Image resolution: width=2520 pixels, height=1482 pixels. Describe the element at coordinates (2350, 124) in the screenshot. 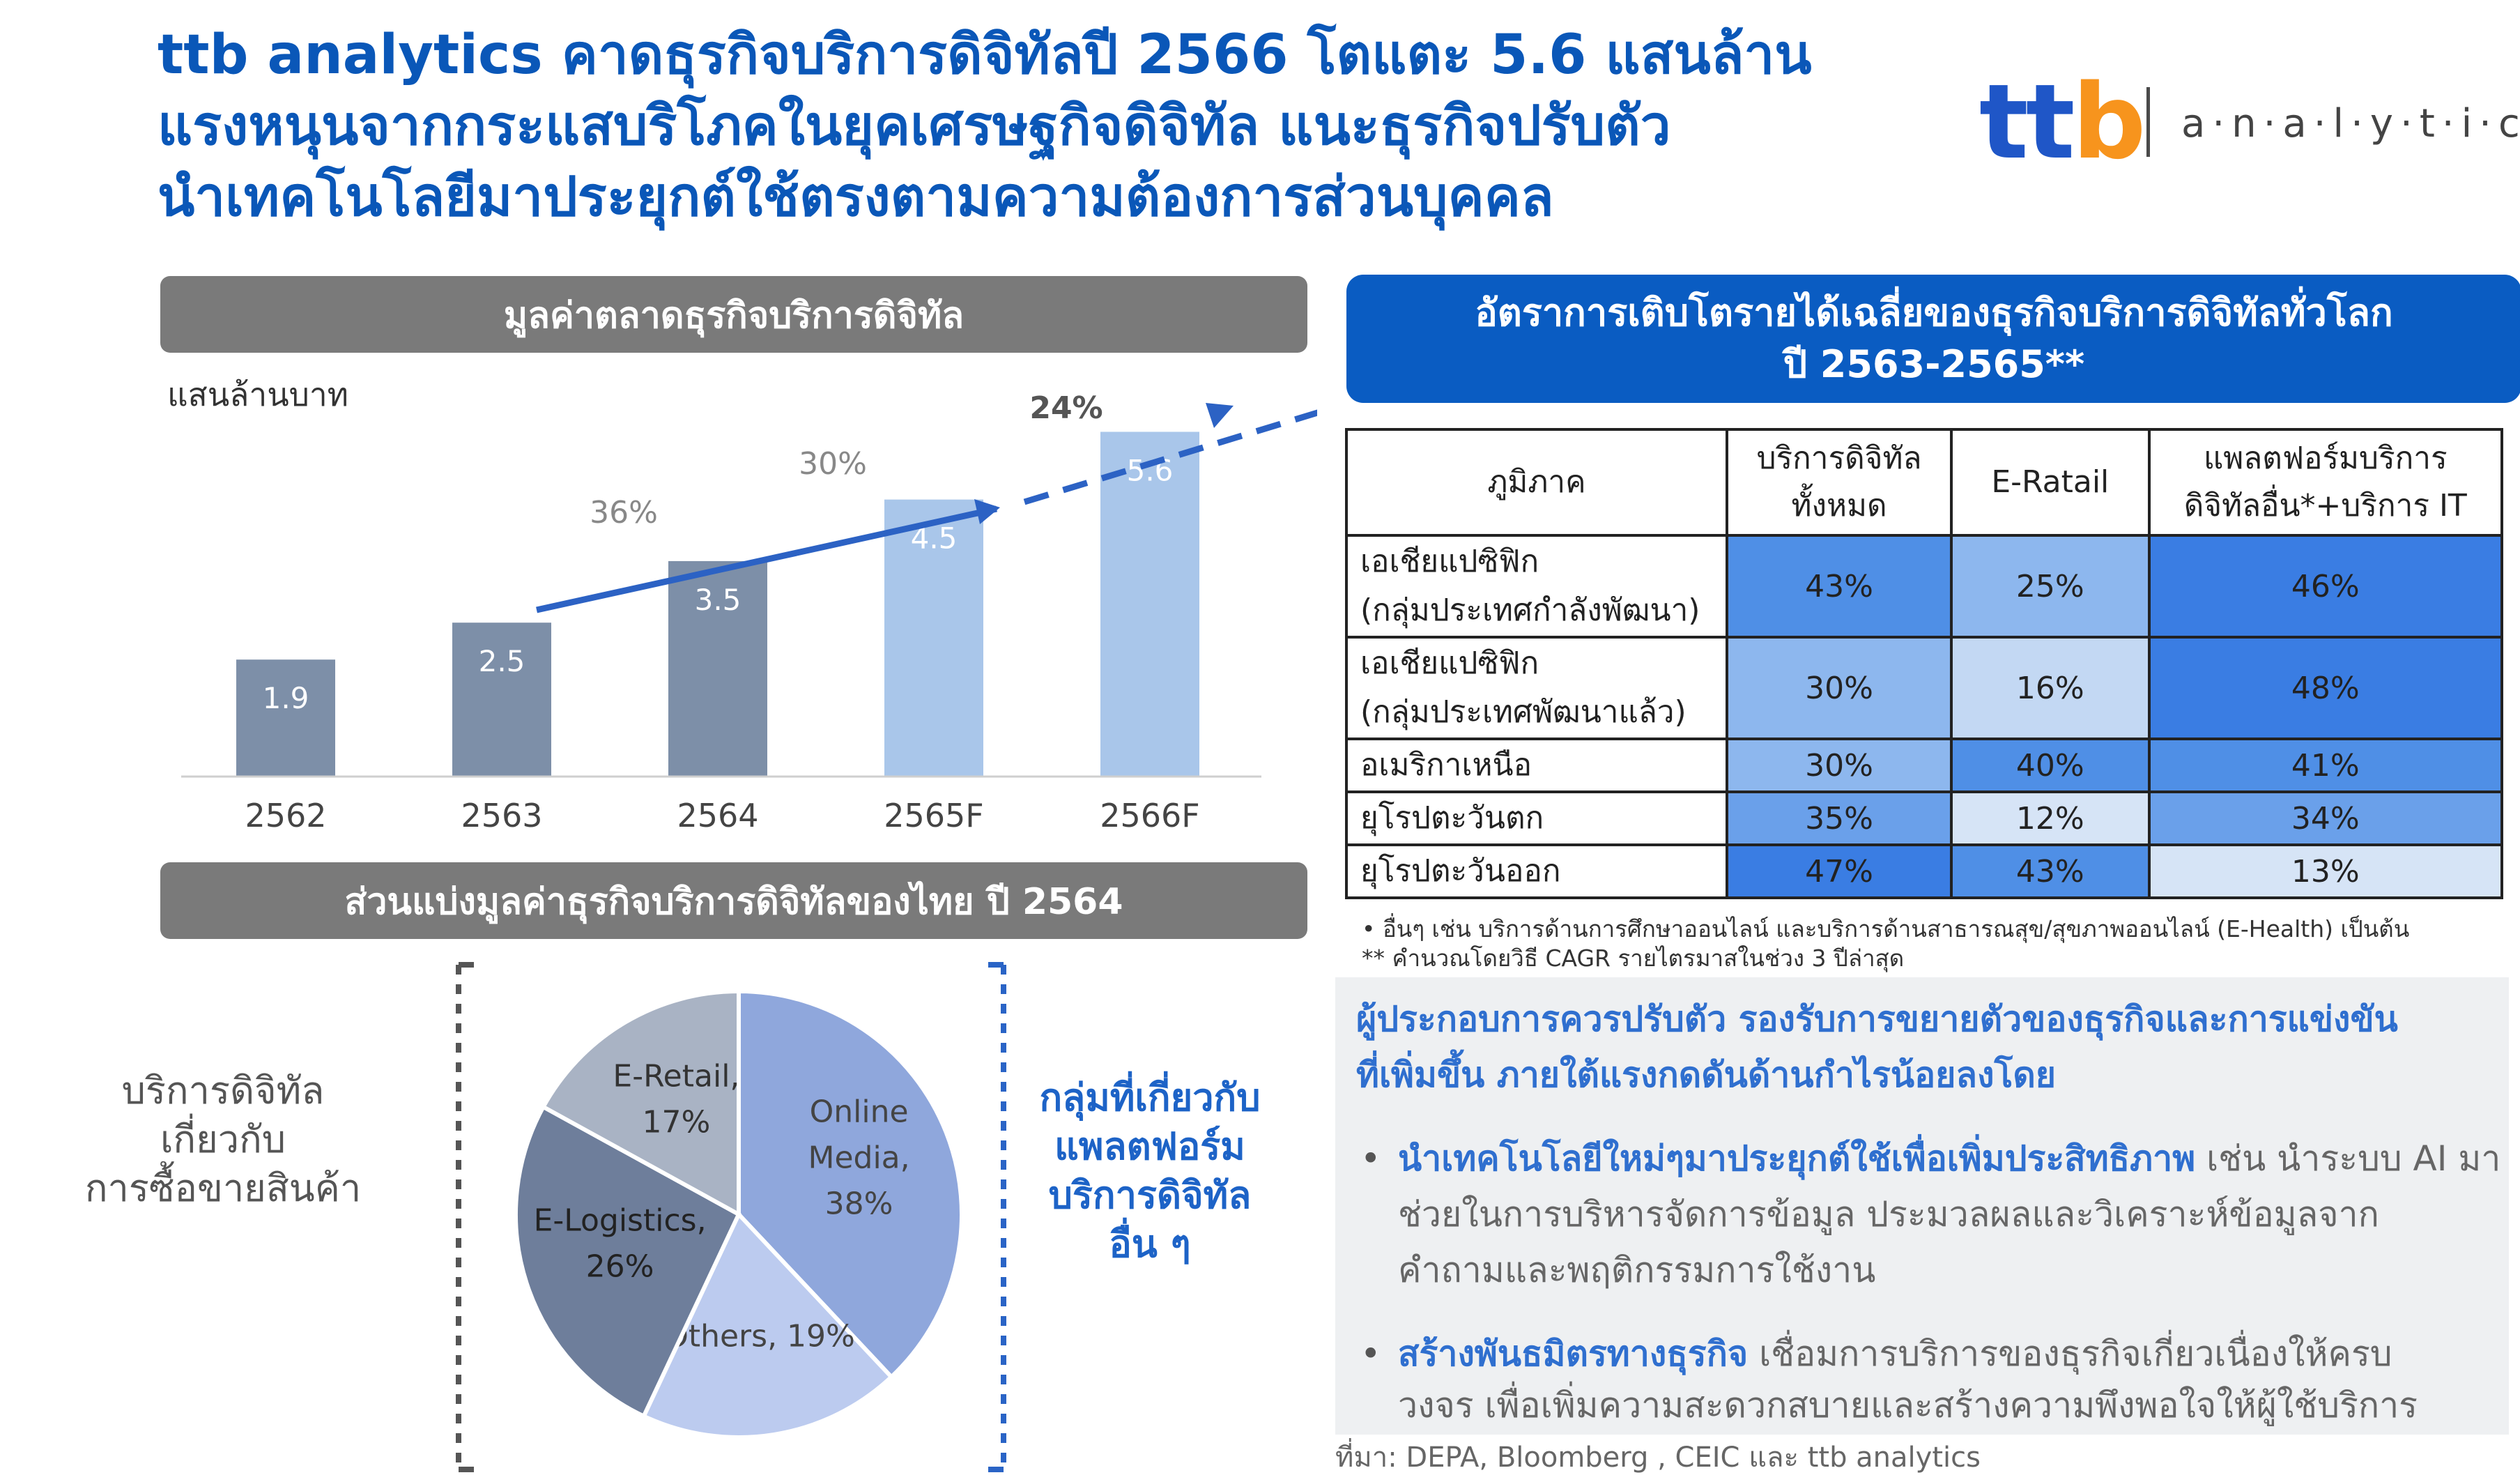

I see `logo-analytics-text: a·n·a·l·y·t·i·c·s` at that location.